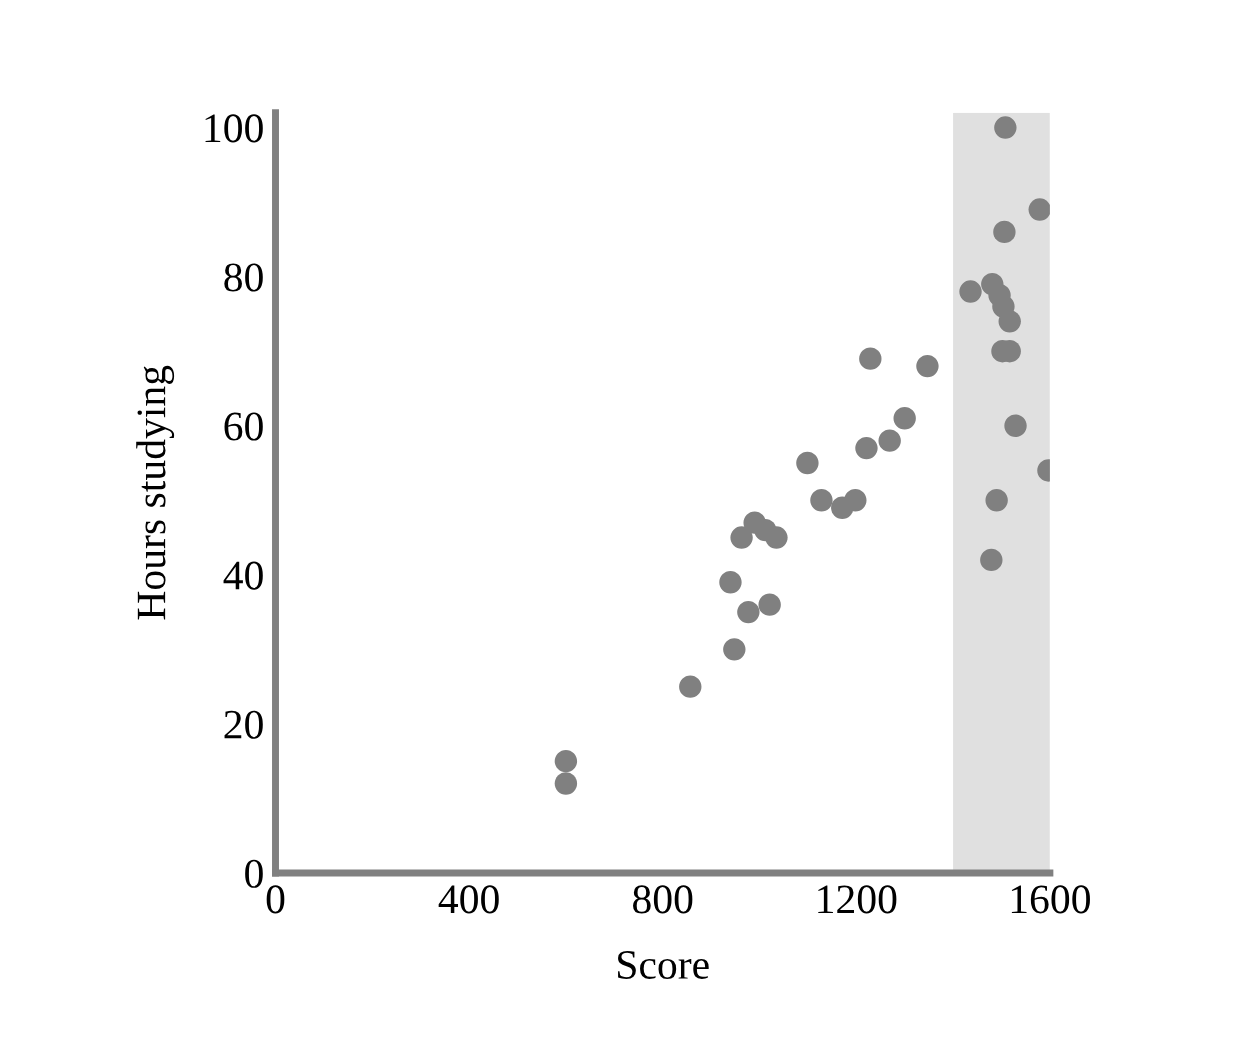 The height and width of the screenshot is (1043, 1241). What do you see at coordinates (1050, 899) in the screenshot?
I see `x-tick-label: 1600` at bounding box center [1050, 899].